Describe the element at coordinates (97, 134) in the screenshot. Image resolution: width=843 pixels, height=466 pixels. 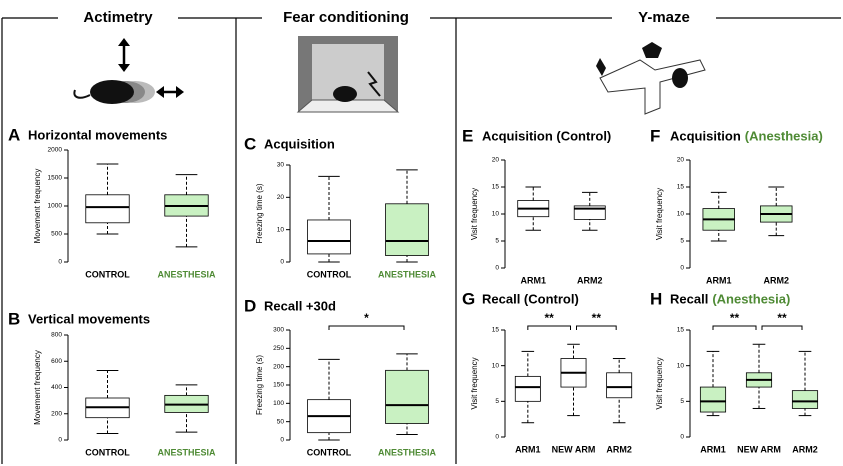
I see `panel-title: Horizontal movements` at that location.